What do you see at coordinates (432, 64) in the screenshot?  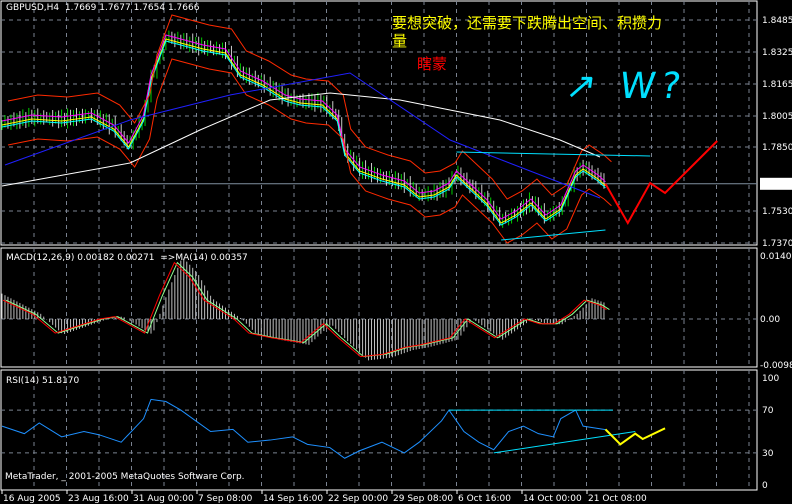 I see `annotation-red: 瞎蒙` at bounding box center [432, 64].